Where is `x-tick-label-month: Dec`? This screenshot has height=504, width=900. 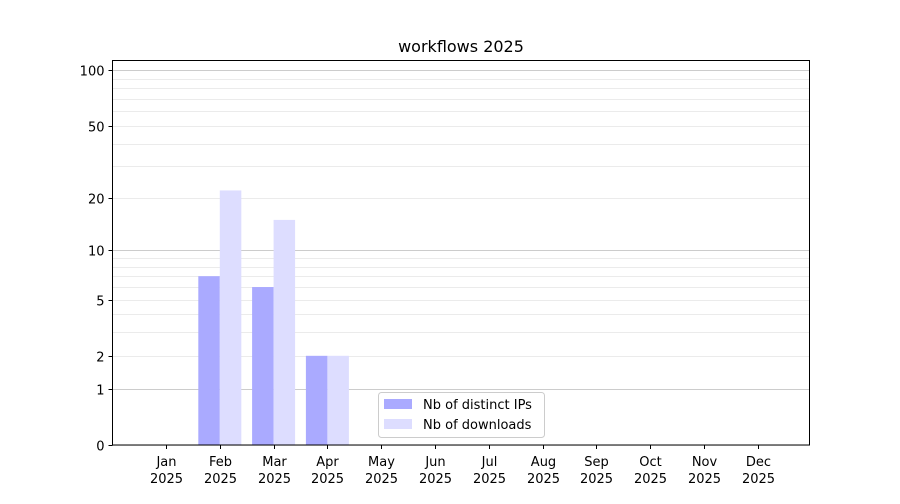 x-tick-label-month: Dec is located at coordinates (758, 462).